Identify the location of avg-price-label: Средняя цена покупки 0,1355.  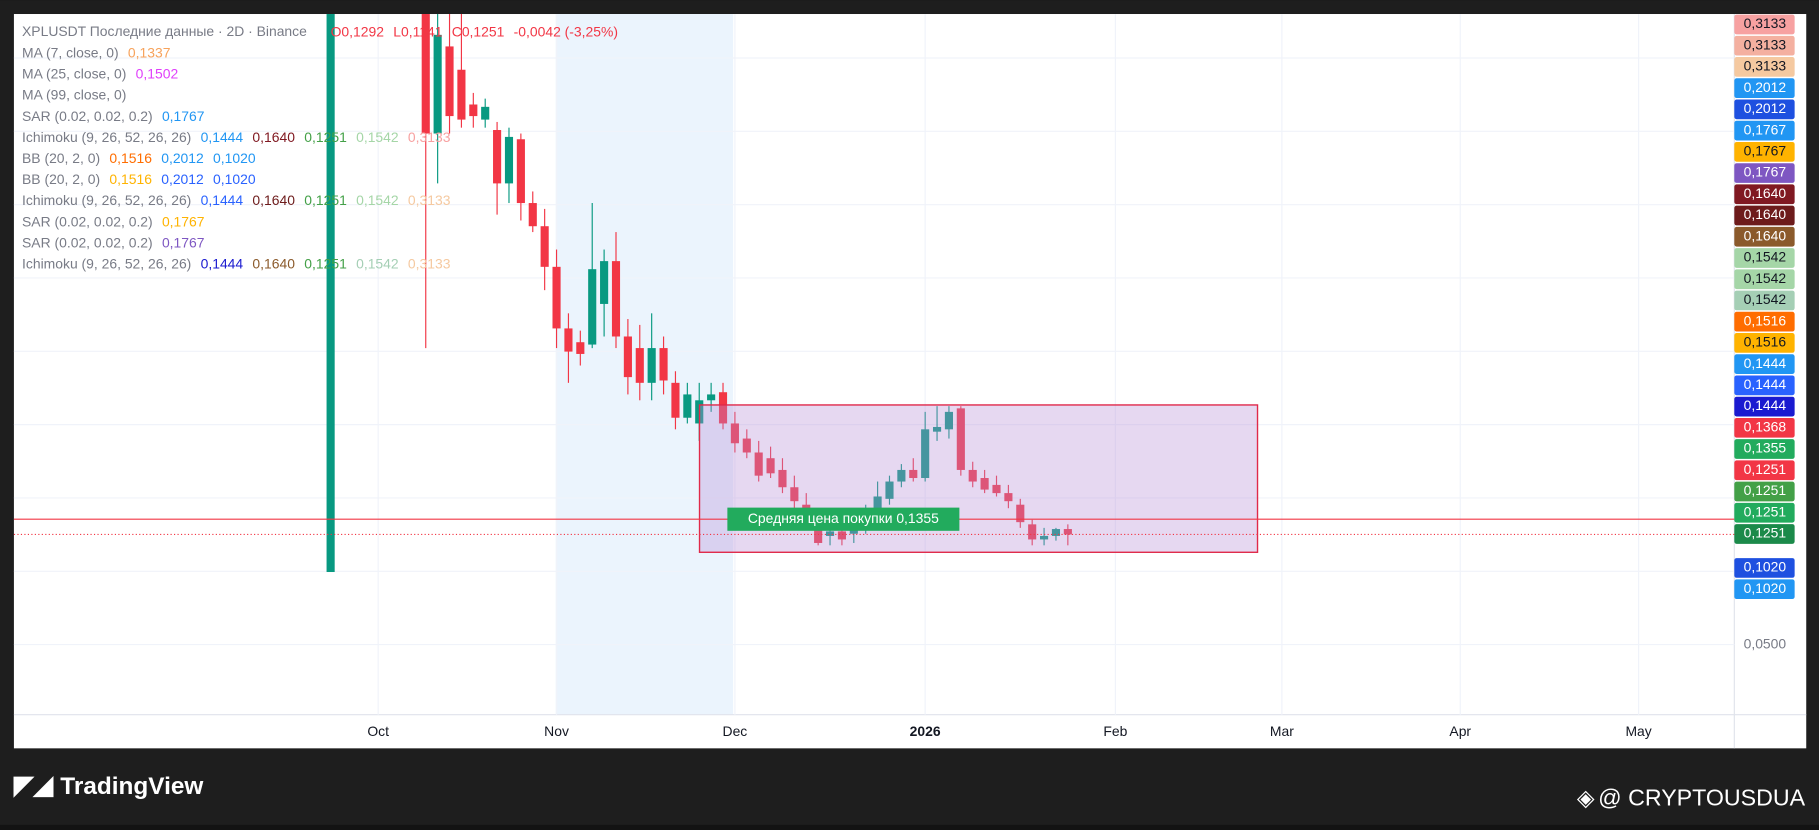
(843, 518).